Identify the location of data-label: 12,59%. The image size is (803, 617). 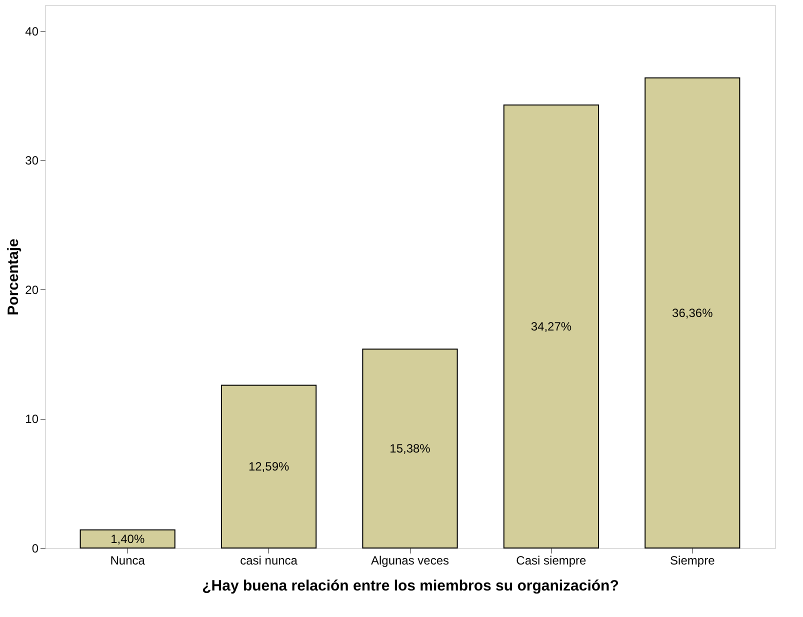
(269, 467).